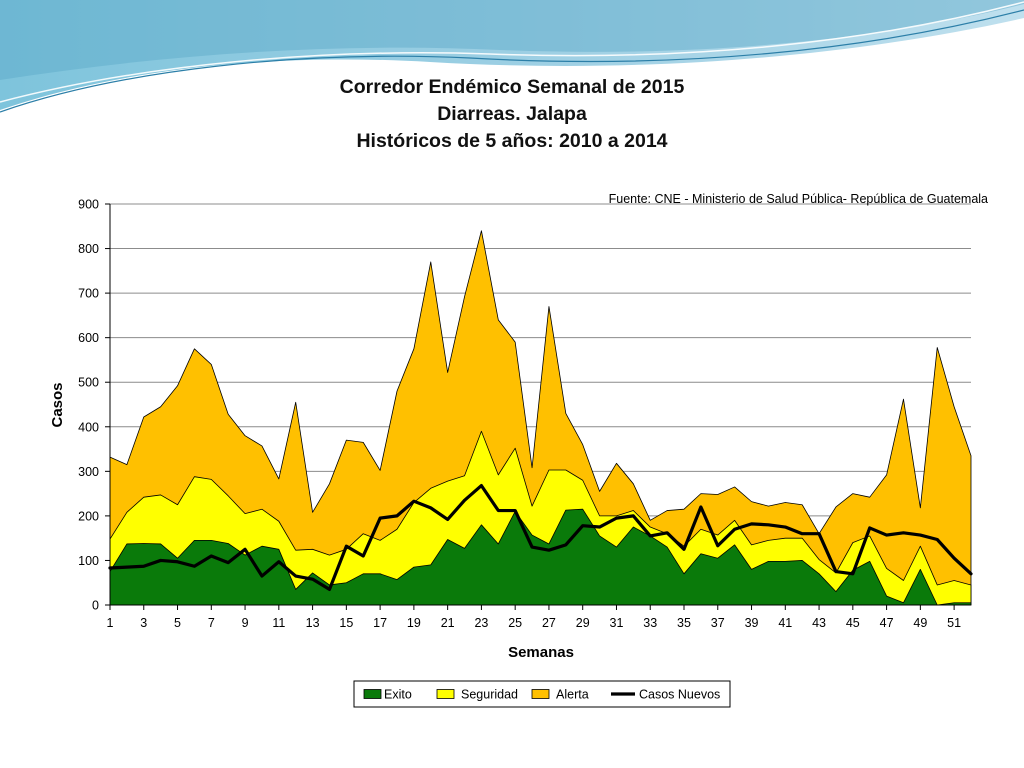  What do you see at coordinates (95, 606) in the screenshot?
I see `y-tick-label: 0` at bounding box center [95, 606].